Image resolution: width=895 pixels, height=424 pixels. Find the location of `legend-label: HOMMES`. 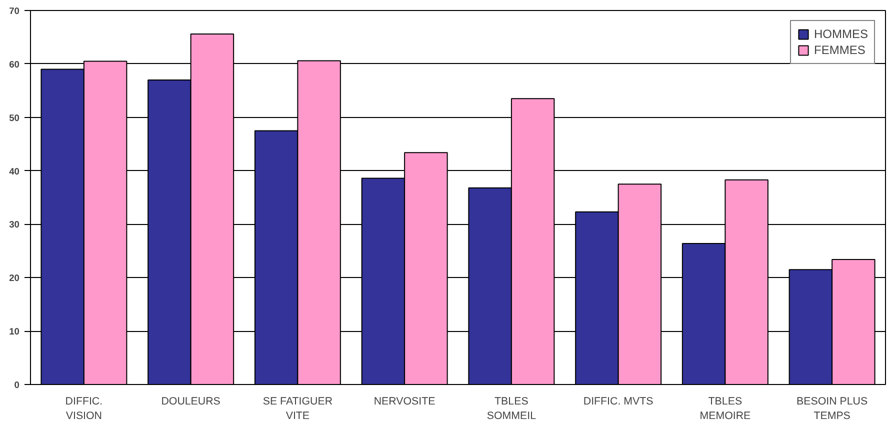

legend-label: HOMMES is located at coordinates (841, 34).